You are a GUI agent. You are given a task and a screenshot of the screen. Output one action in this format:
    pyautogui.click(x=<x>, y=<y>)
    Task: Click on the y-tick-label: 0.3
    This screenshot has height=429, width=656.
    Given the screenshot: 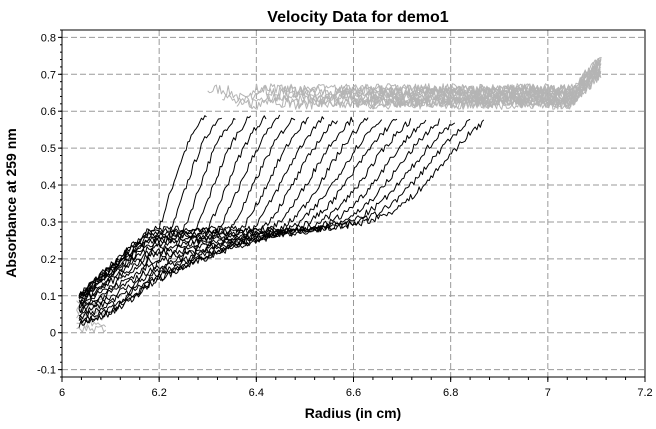 What is the action you would take?
    pyautogui.click(x=48, y=223)
    